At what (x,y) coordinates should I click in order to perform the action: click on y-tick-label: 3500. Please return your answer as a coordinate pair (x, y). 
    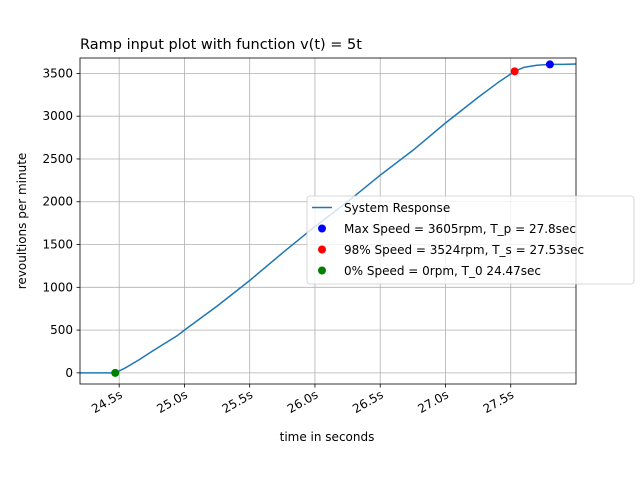
    Looking at the image, I should click on (57, 73).